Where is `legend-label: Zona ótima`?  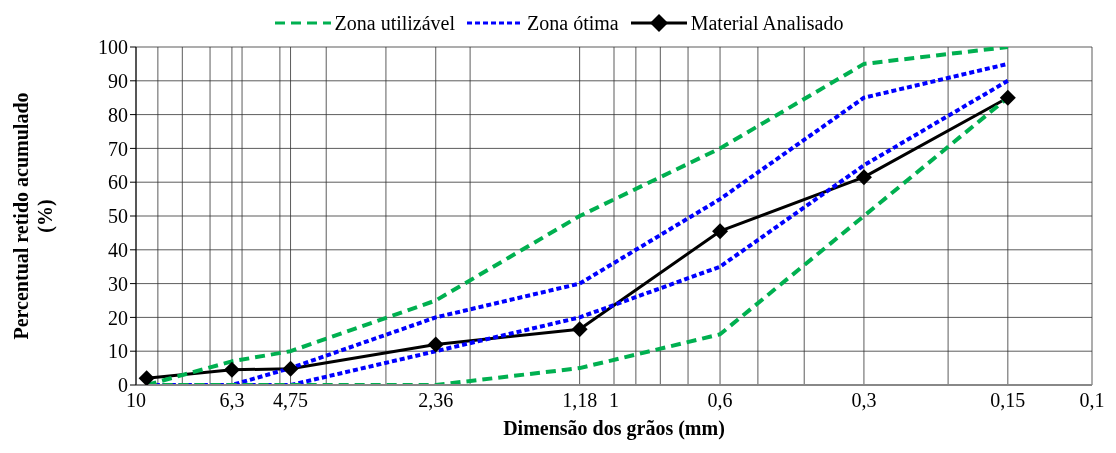
legend-label: Zona ótima is located at coordinates (573, 23).